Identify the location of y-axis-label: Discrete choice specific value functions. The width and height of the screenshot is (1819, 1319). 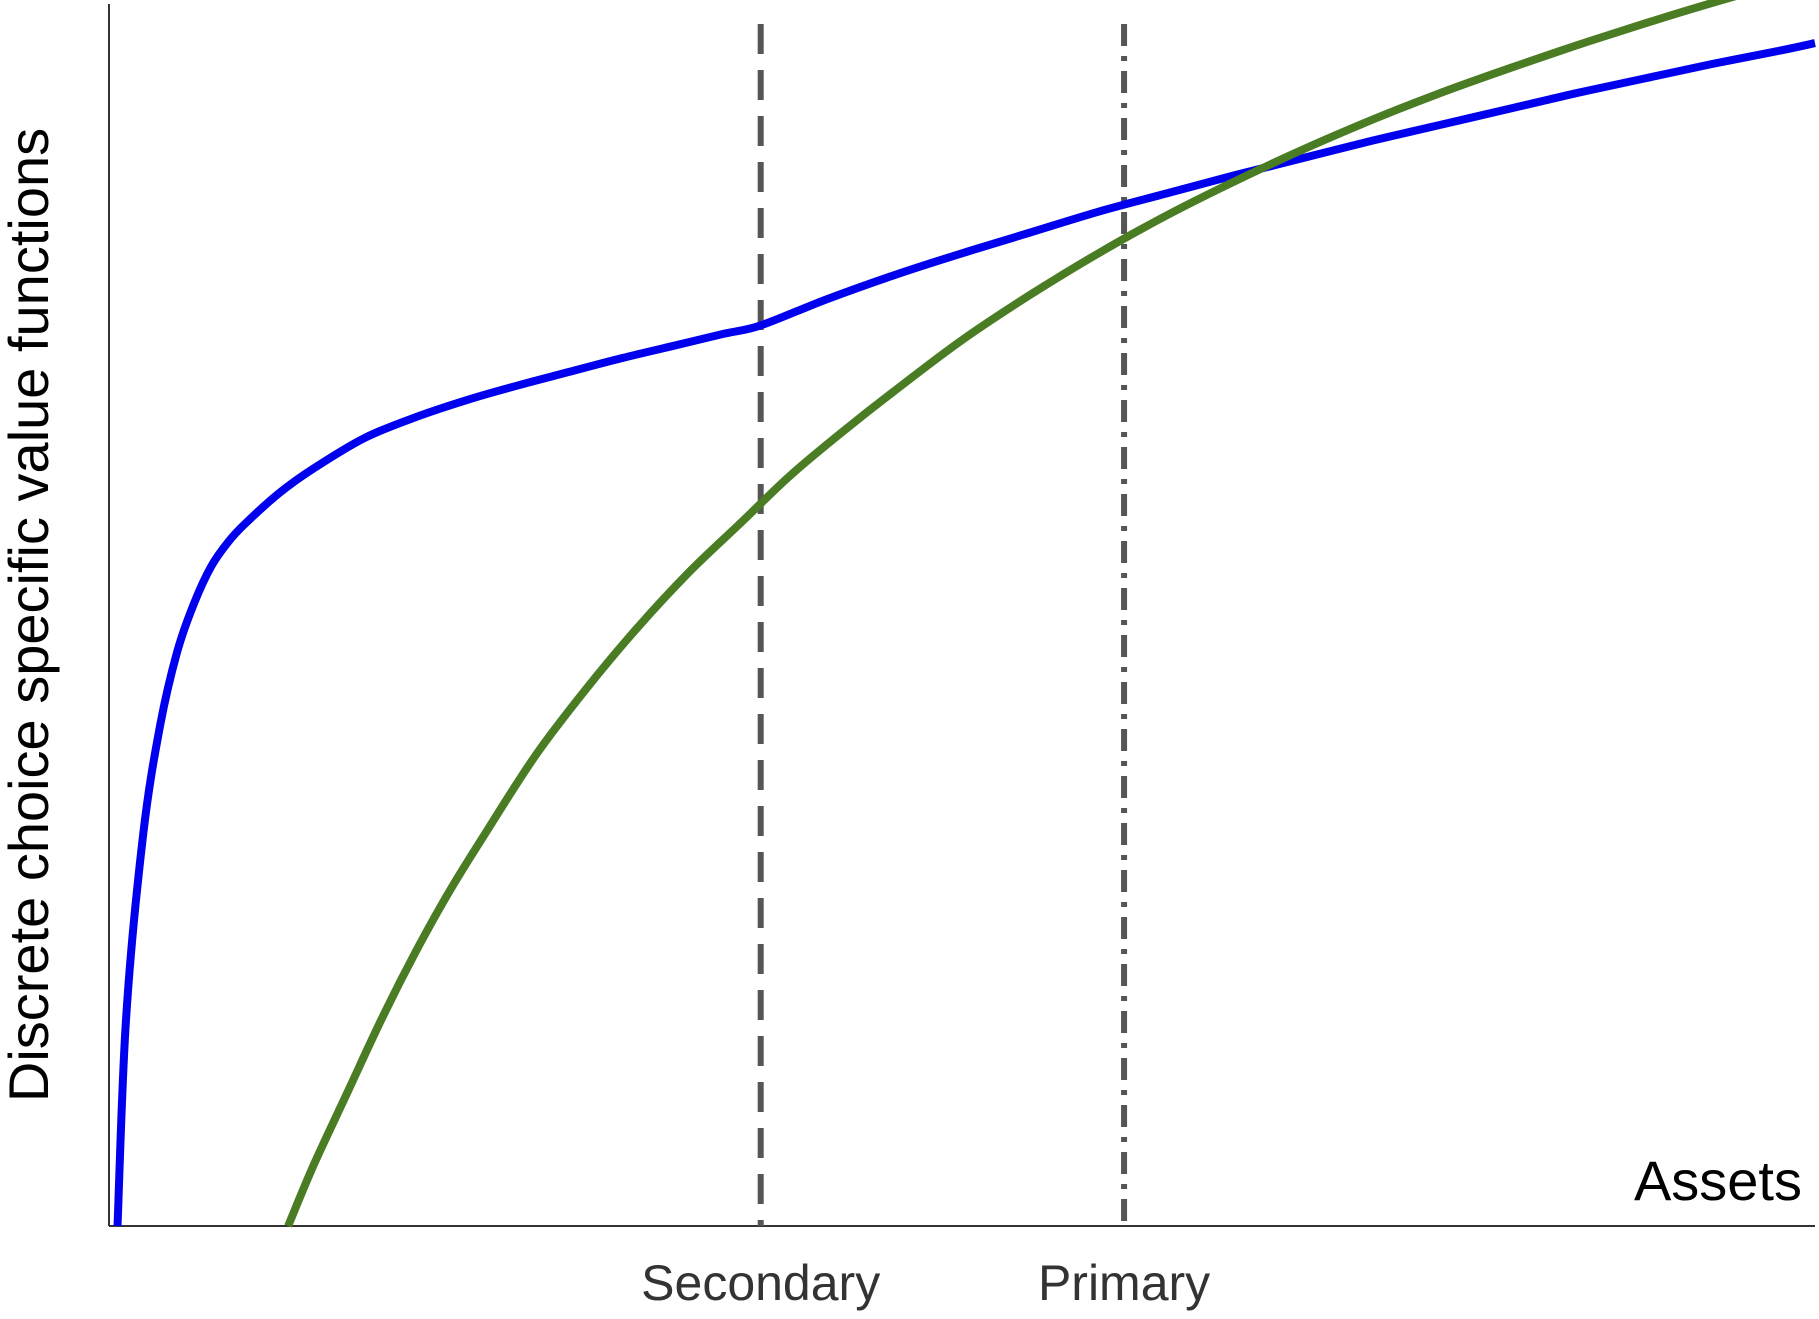
(30, 615).